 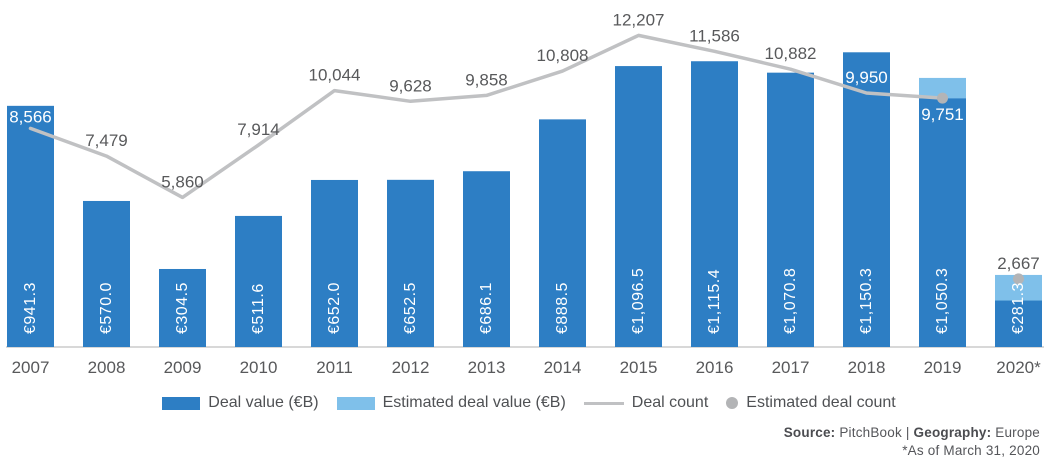 What do you see at coordinates (334, 263) in the screenshot?
I see `bar-2011` at bounding box center [334, 263].